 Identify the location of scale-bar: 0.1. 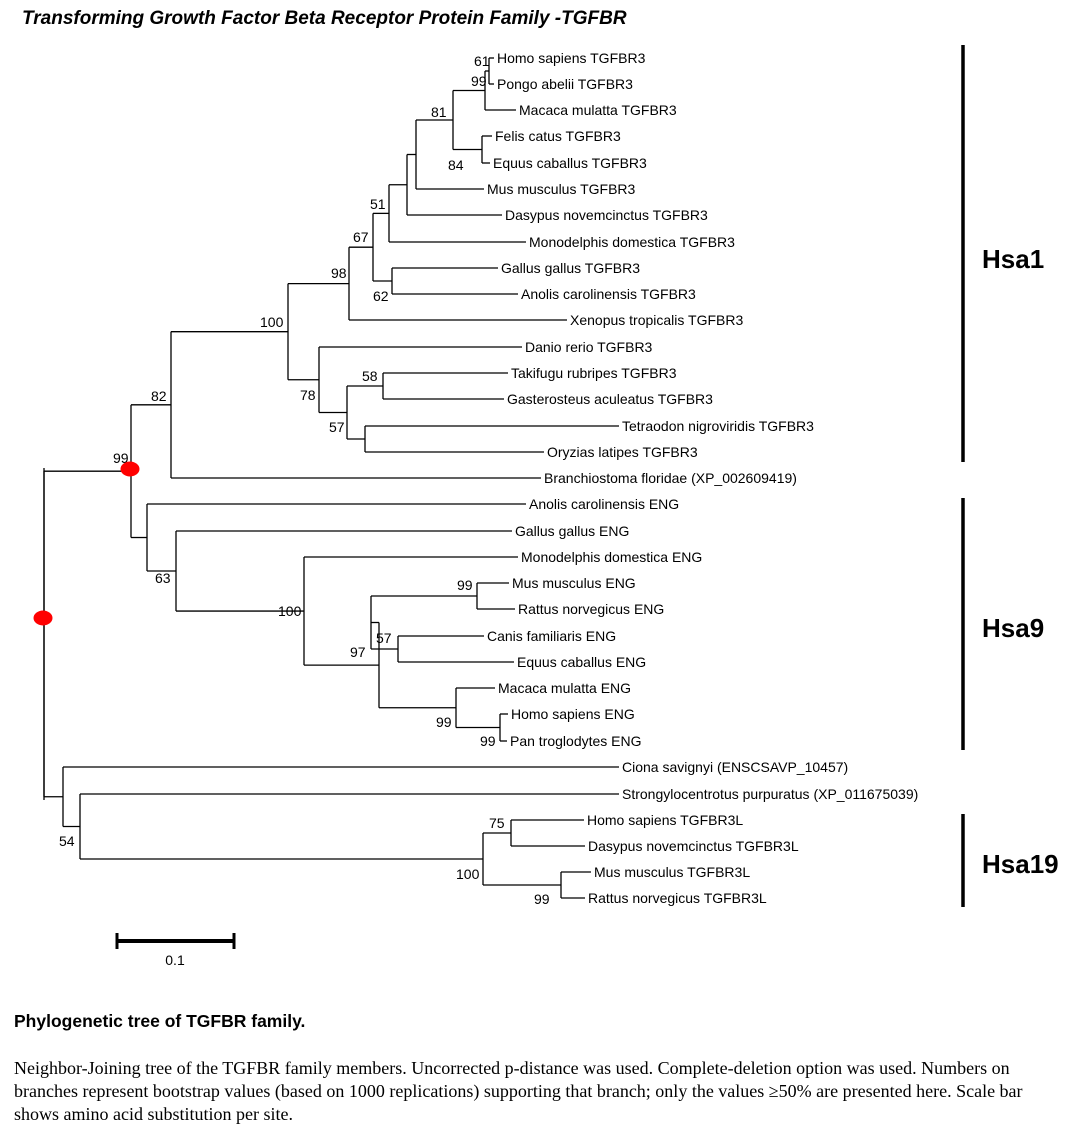
(175, 950).